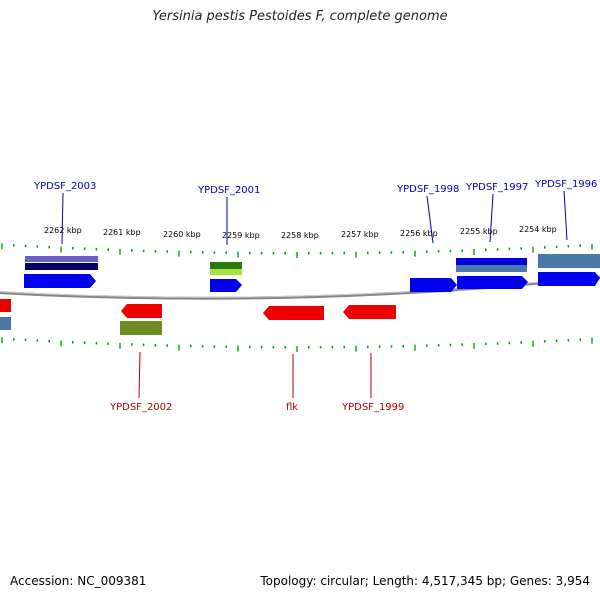  Describe the element at coordinates (61, 266) in the screenshot. I see `feature-navy` at that location.